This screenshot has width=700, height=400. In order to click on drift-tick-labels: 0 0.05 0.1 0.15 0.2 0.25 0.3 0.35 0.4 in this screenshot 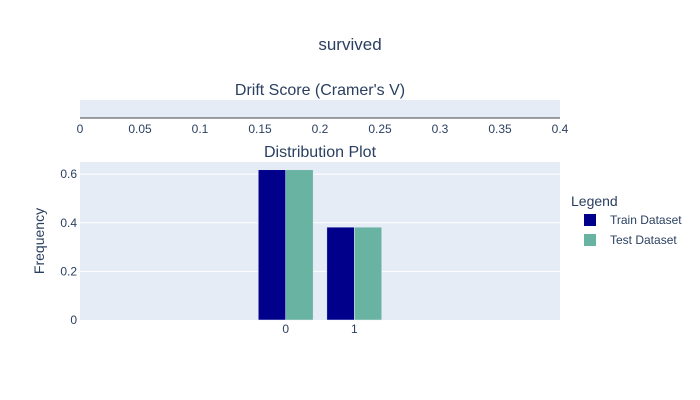, I will do `click(323, 129)`.